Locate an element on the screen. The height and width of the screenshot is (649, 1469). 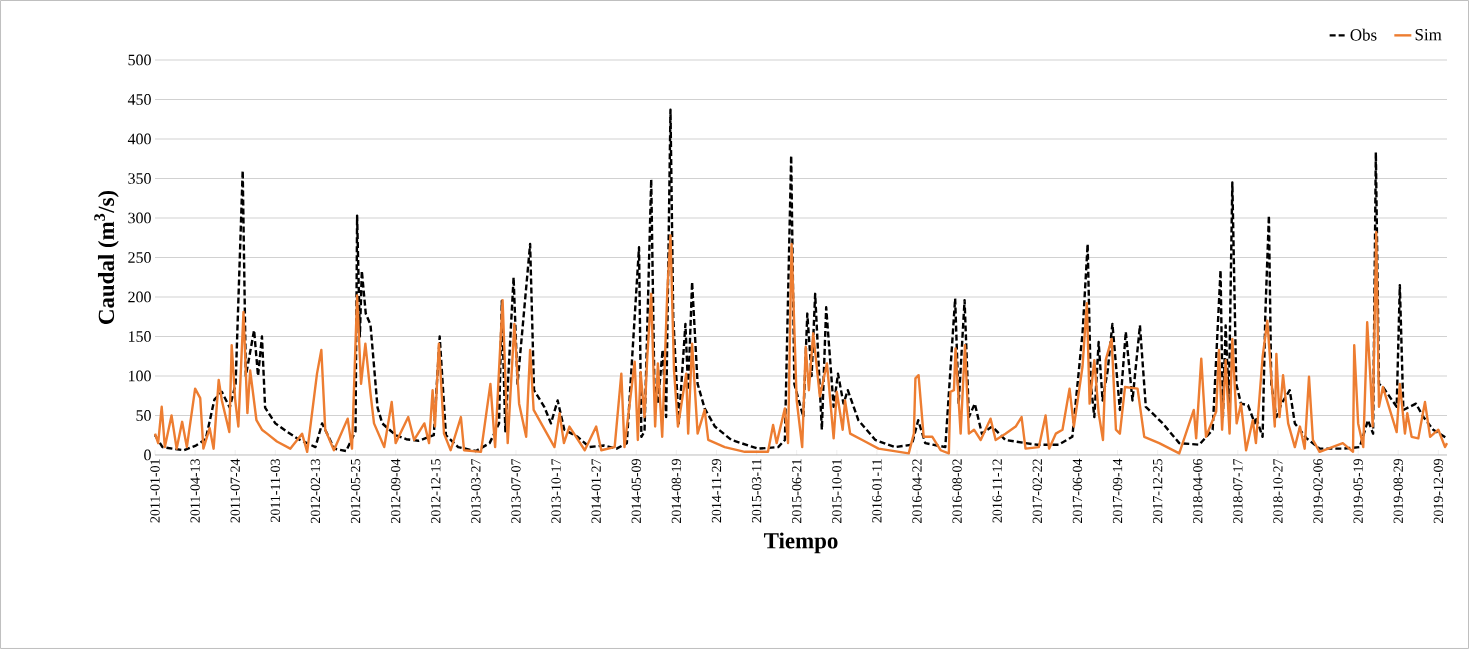
x-tick-label: 2018-10-27 is located at coordinates (1278, 490).